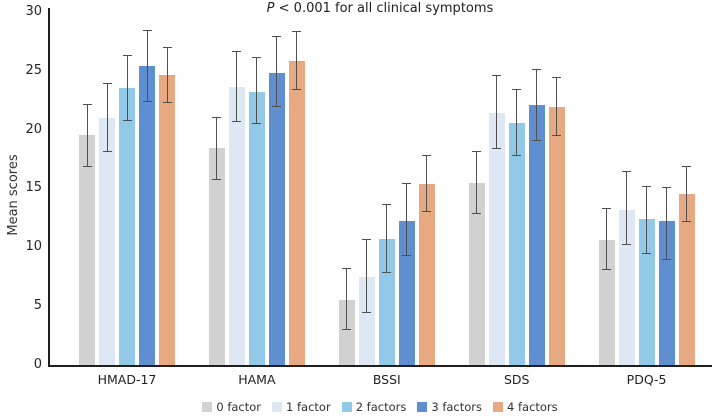 This screenshot has width=715, height=420. Describe the element at coordinates (516, 379) in the screenshot. I see `x-tick-label: SDS` at that location.